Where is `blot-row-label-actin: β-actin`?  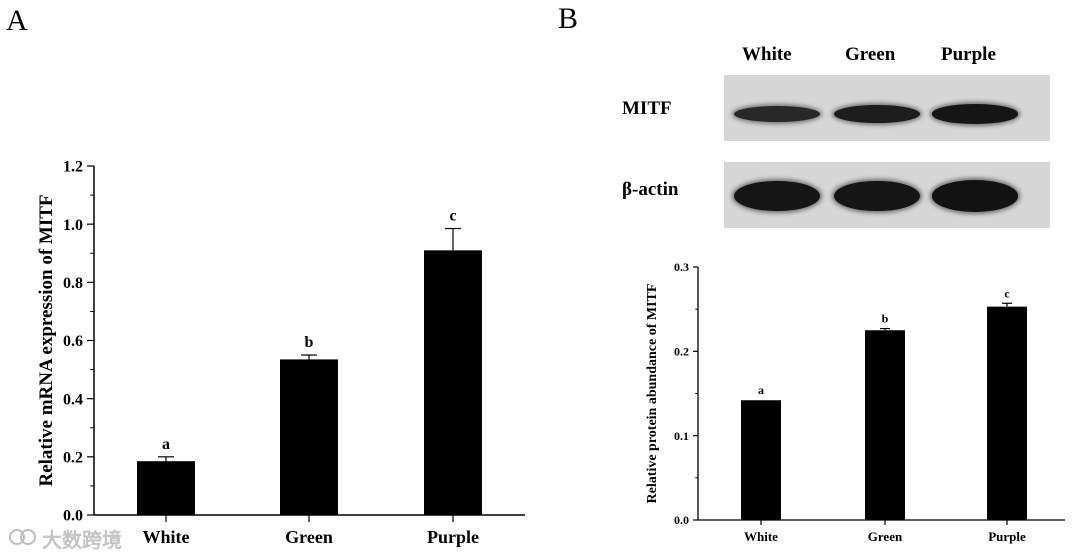 blot-row-label-actin: β-actin is located at coordinates (650, 189).